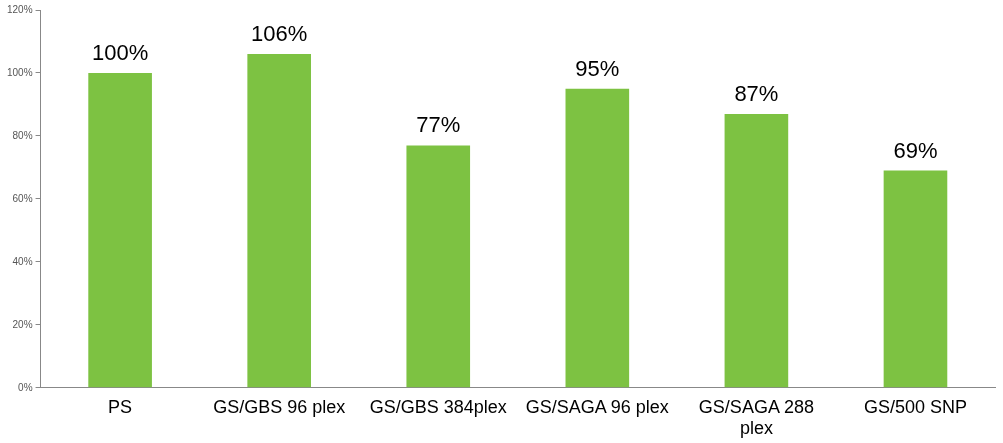  Describe the element at coordinates (438, 406) in the screenshot. I see `x-tick-label: GS/GBS 384plex` at that location.